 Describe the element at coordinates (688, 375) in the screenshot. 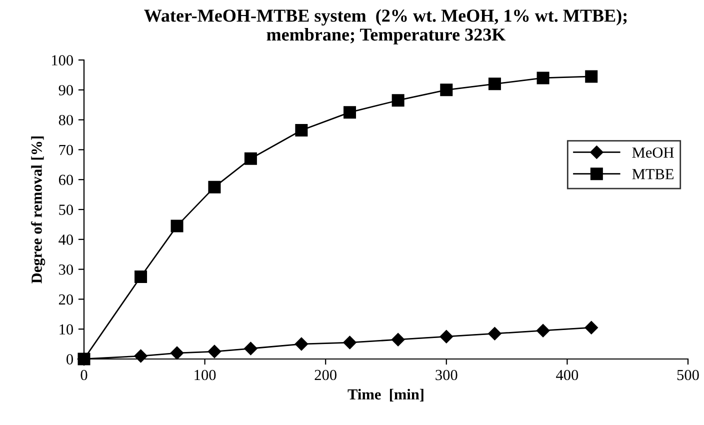

I see `x-tick-label: 500` at that location.